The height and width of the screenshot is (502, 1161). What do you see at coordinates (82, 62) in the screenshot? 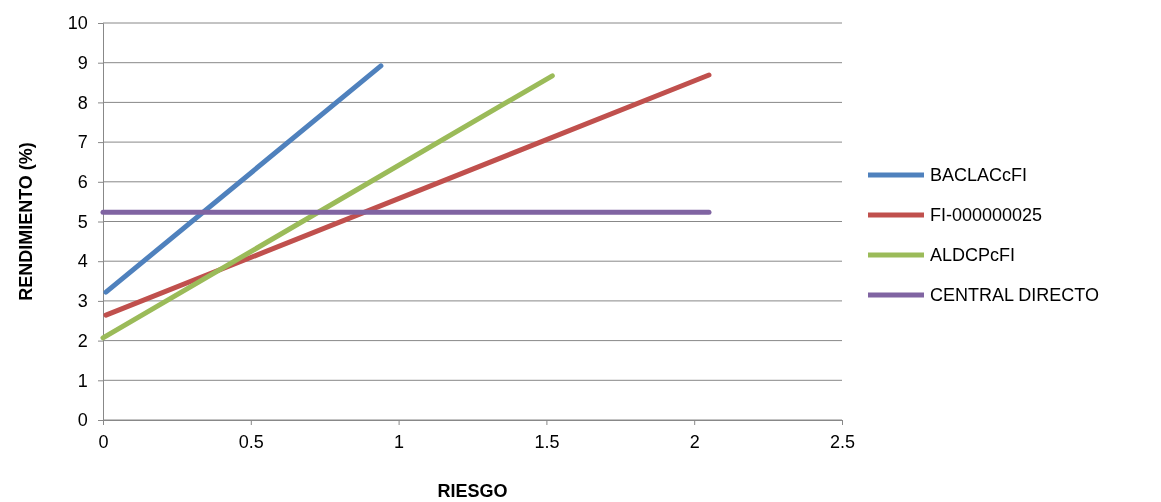
I see `y-tick-label: 9` at bounding box center [82, 62].